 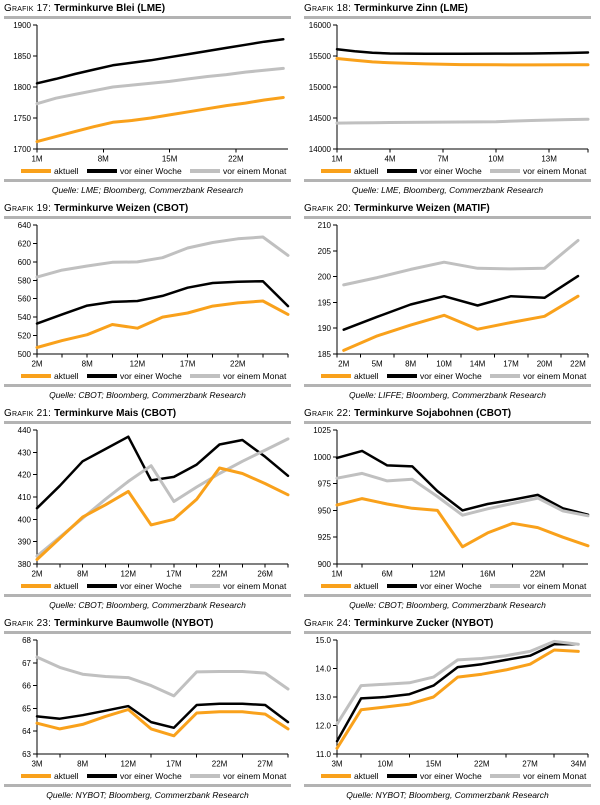 I want to click on line-chart-area: 380 390 400 410 420 430 440 2M 8M 12M 17M 22M 26M, so click(x=147, y=502).